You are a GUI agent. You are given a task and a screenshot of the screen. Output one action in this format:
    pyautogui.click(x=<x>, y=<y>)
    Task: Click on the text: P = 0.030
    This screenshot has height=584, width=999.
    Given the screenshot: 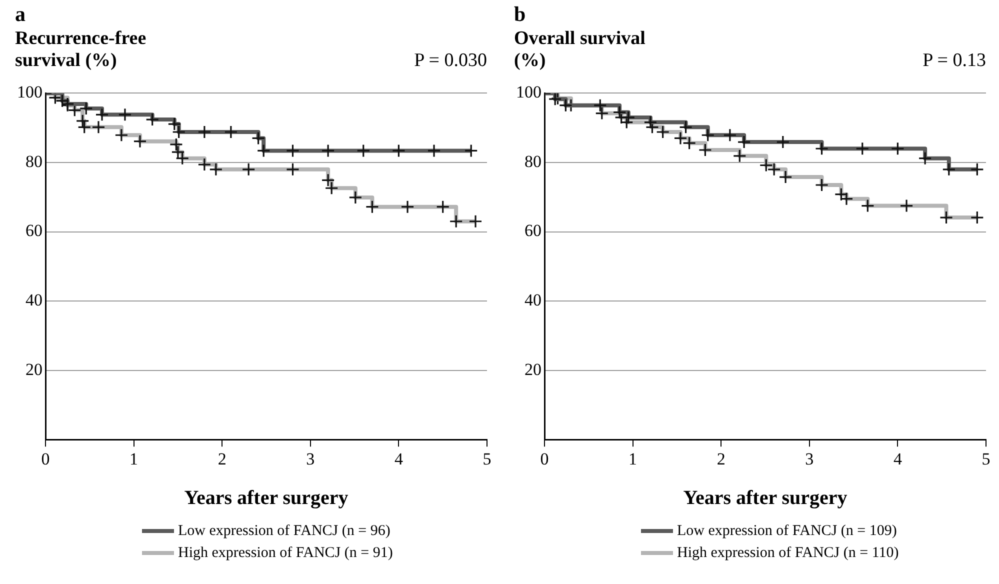 What is the action you would take?
    pyautogui.click(x=450, y=61)
    